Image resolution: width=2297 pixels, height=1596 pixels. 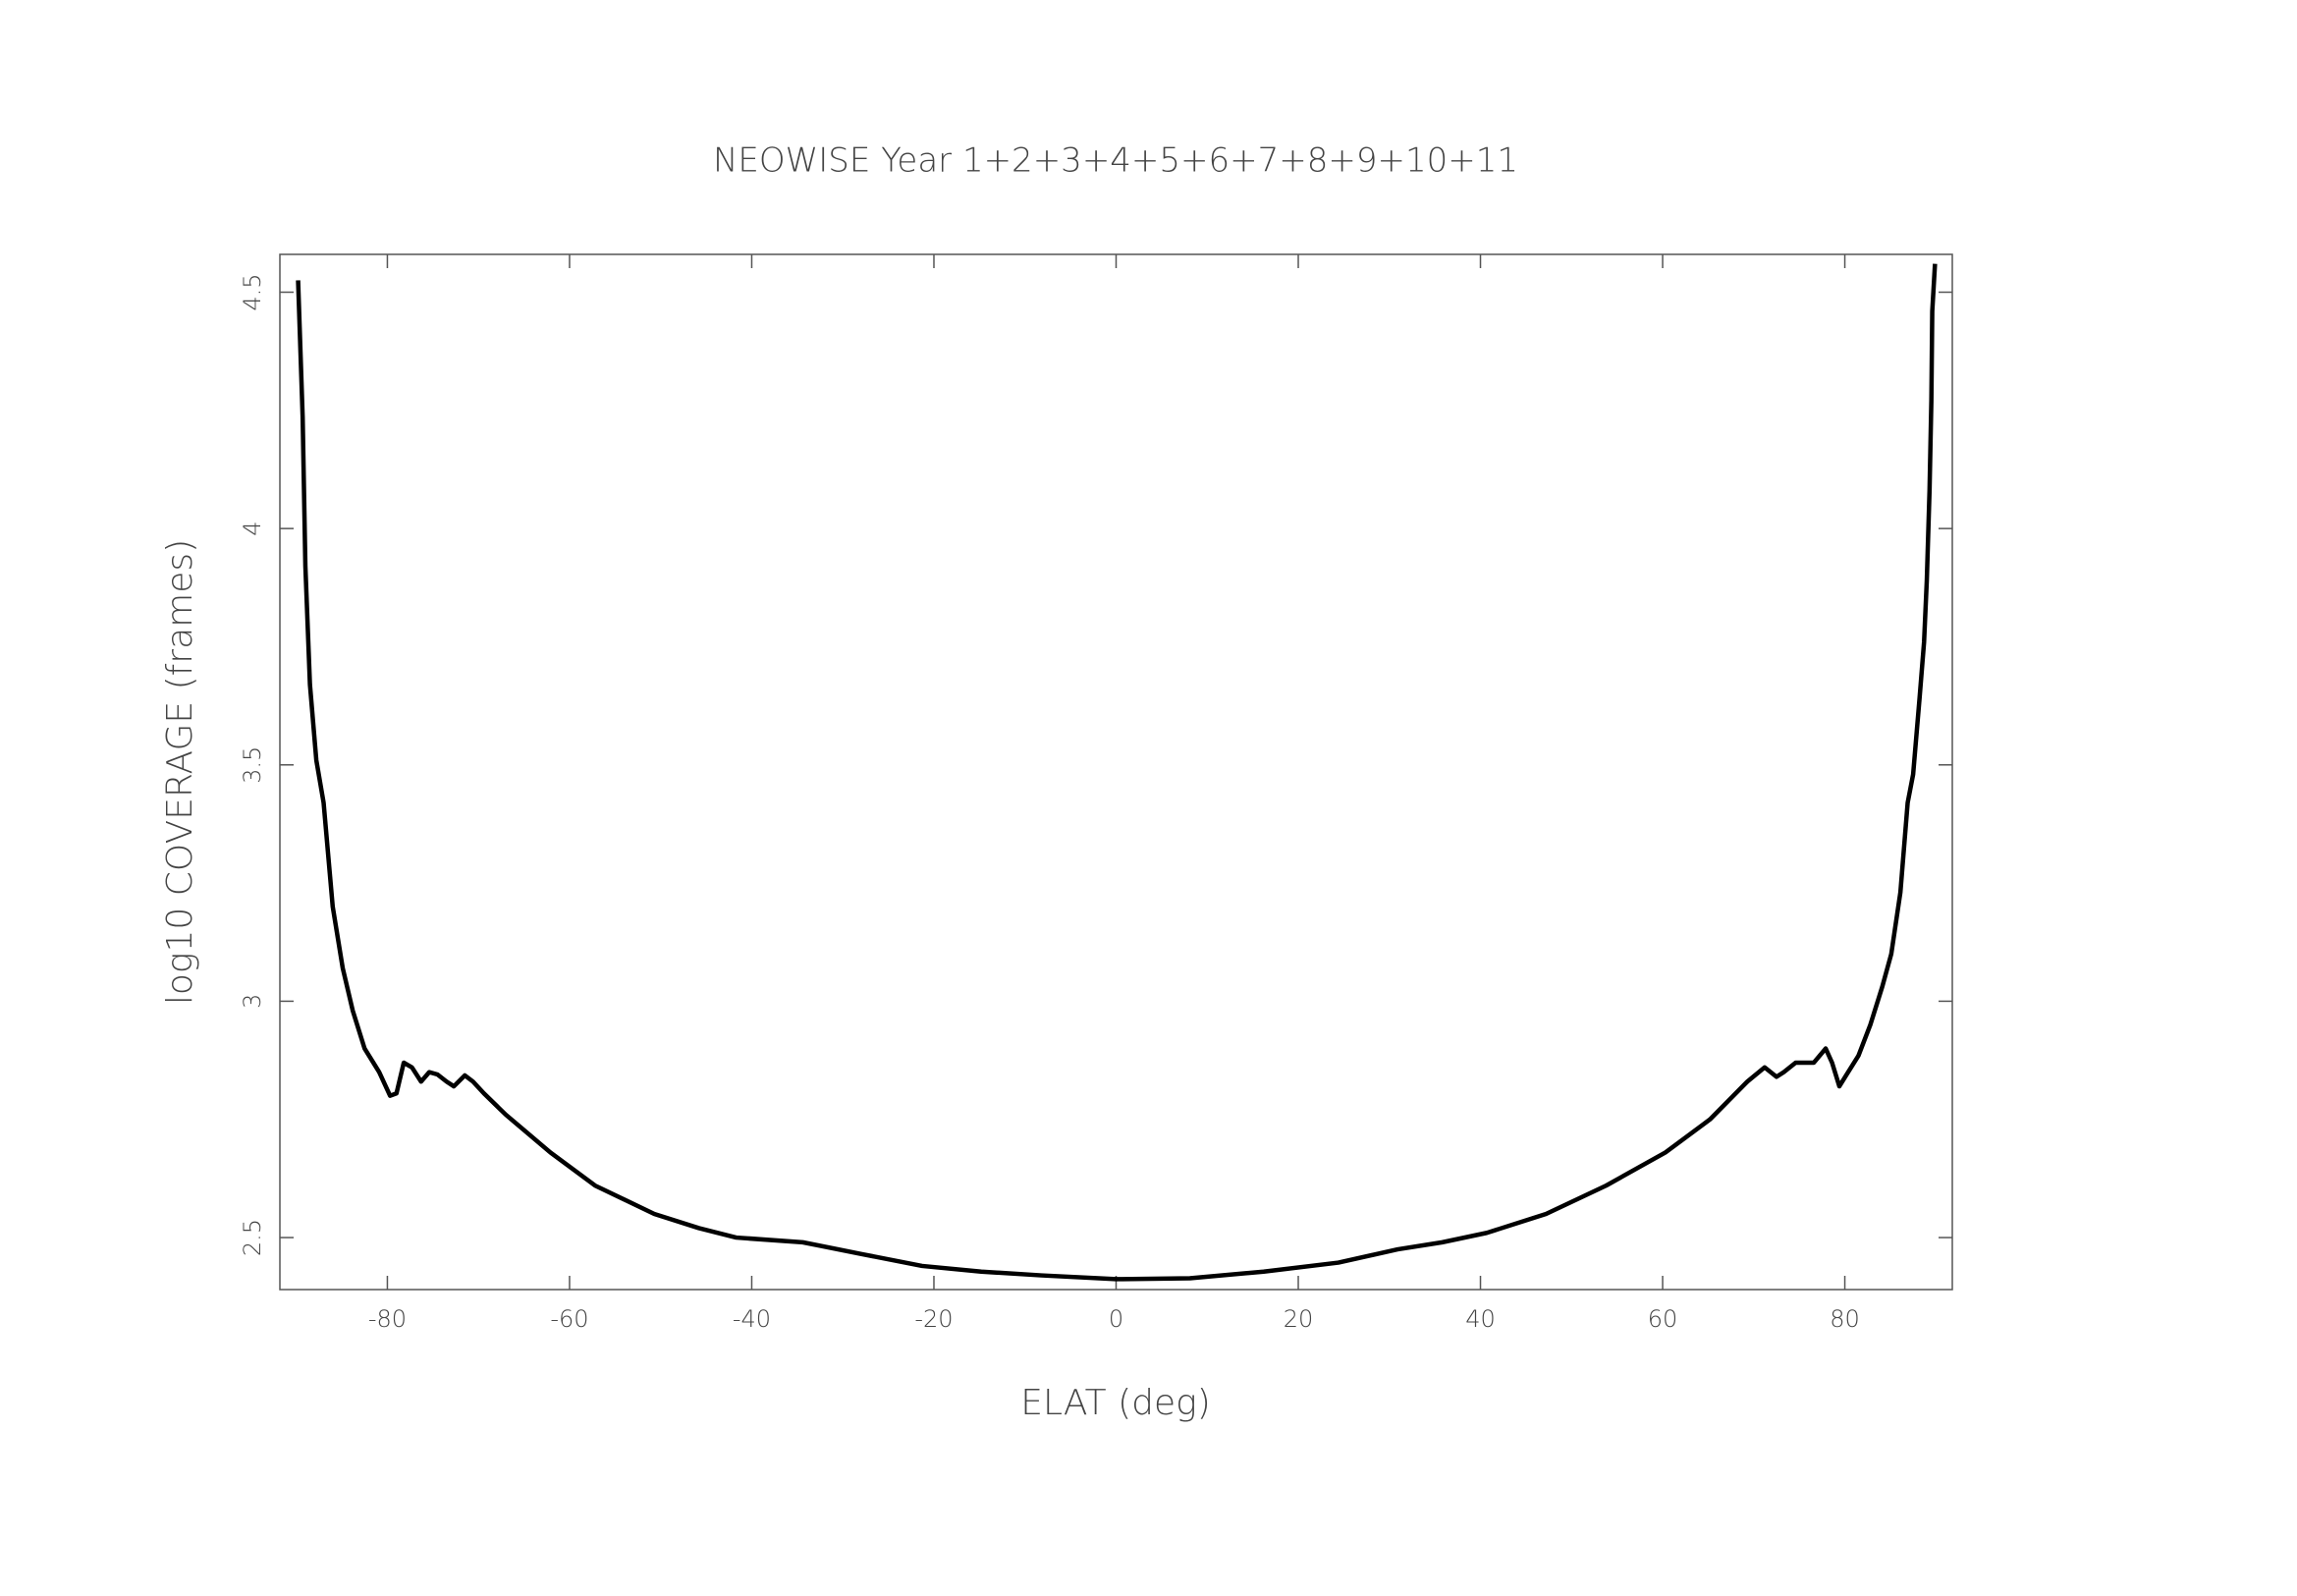 I want to click on y-tick-label: 4.5, so click(x=252, y=291).